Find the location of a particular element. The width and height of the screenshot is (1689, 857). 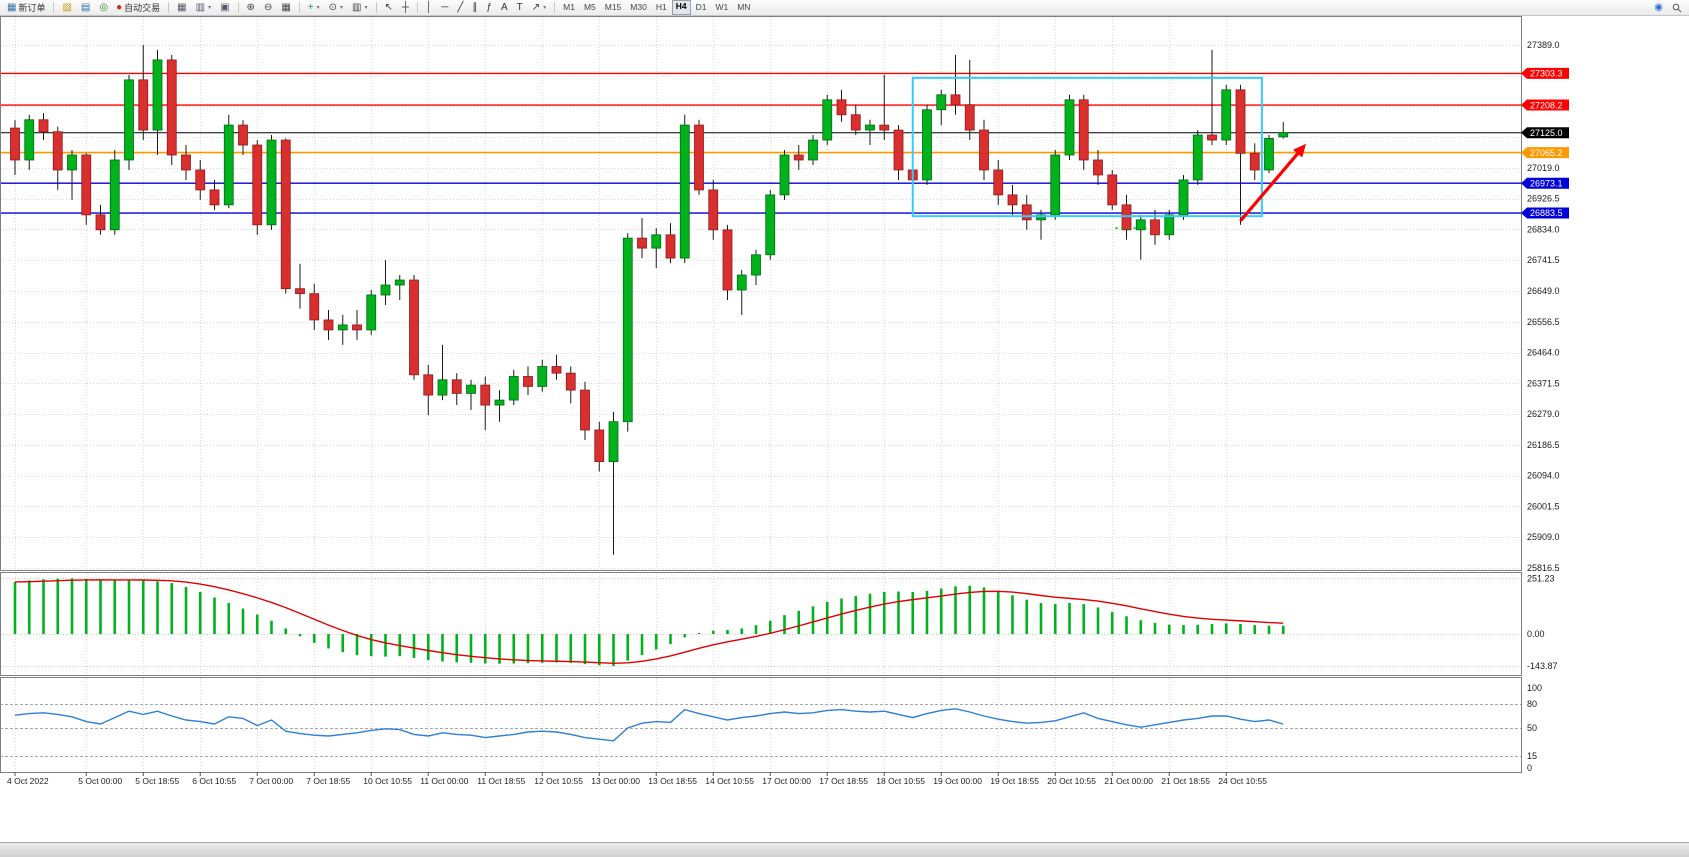

timeframe-h1-button: H1 is located at coordinates (661, 7).